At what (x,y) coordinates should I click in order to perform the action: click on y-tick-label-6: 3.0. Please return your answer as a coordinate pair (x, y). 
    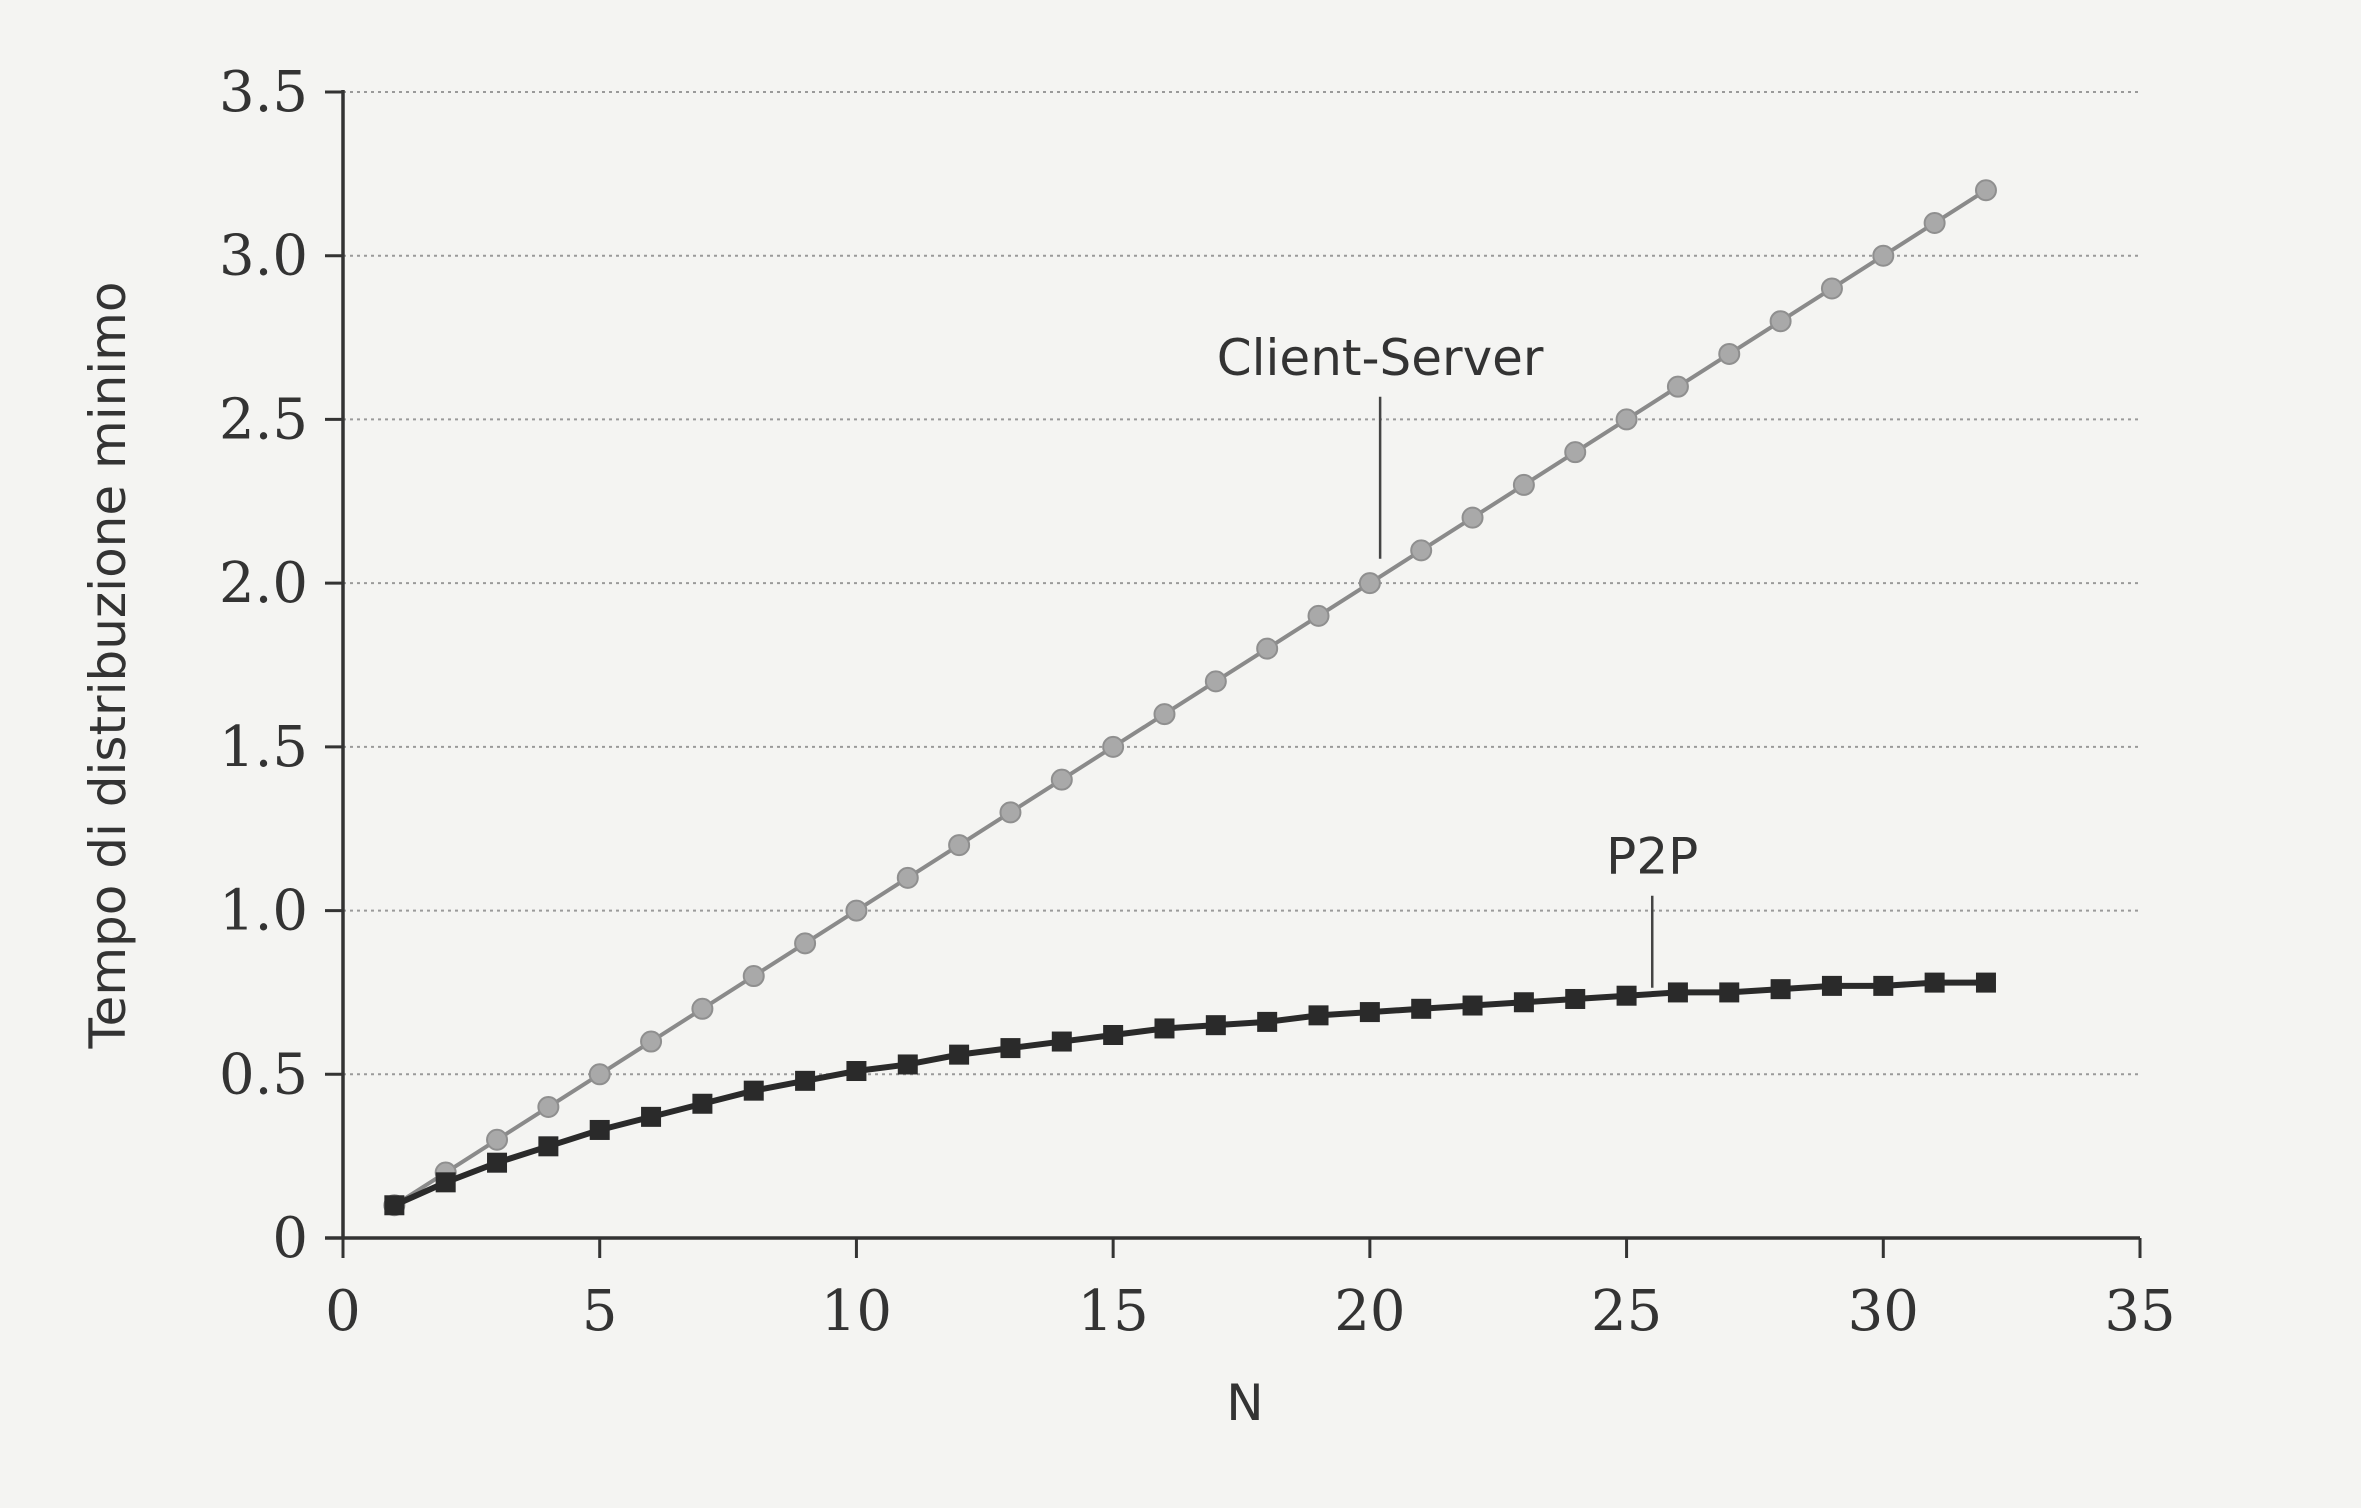
    Looking at the image, I should click on (263, 256).